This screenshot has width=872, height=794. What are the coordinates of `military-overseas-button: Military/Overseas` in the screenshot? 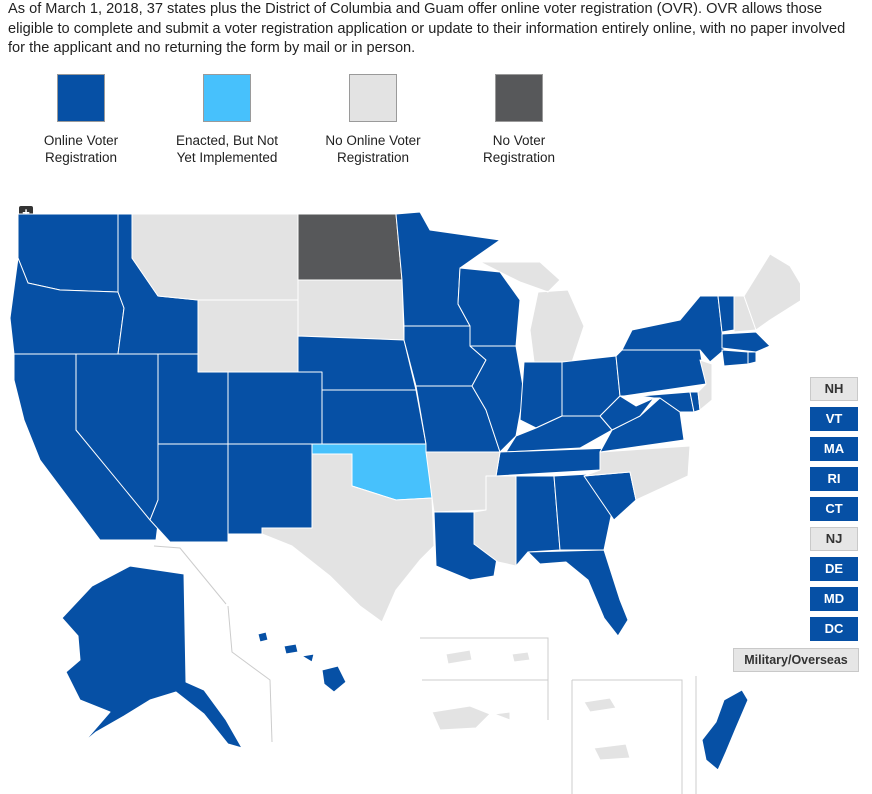 It's located at (796, 660).